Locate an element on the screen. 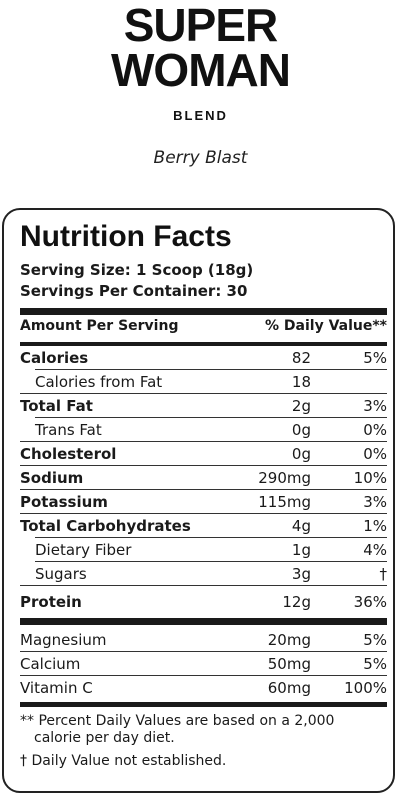  nutrient-row-magnesium: Magnesium 20mg 5% is located at coordinates (203, 640).